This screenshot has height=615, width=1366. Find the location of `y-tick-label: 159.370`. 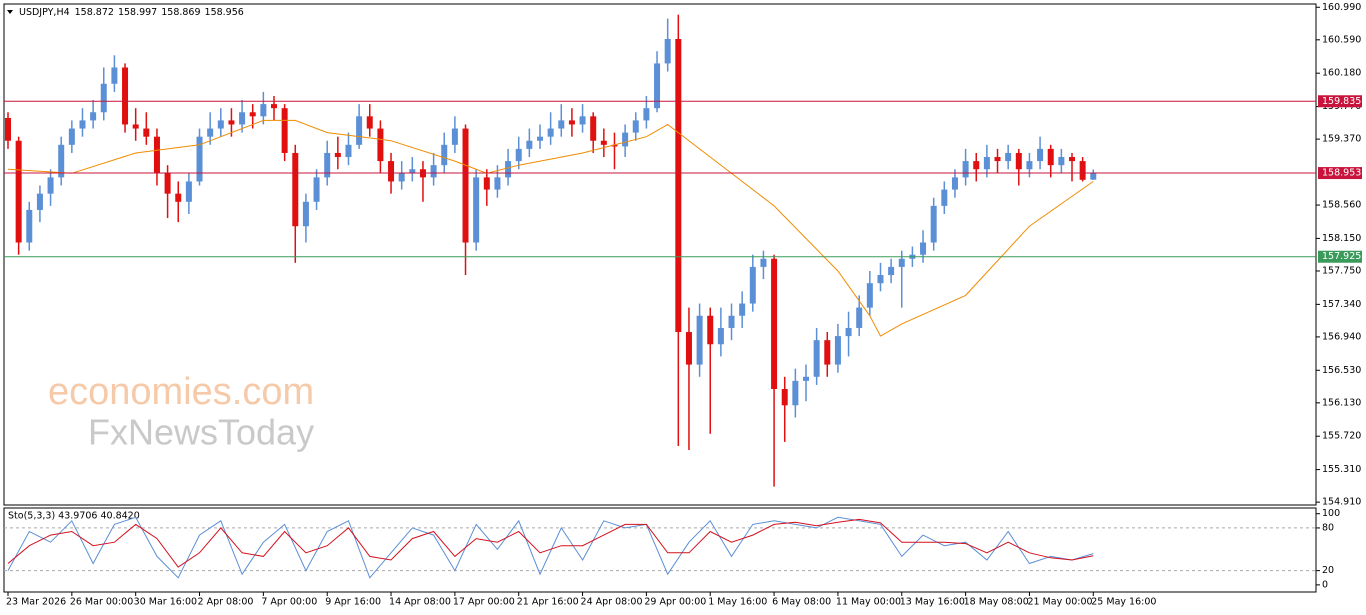

y-tick-label: 159.370 is located at coordinates (1341, 139).